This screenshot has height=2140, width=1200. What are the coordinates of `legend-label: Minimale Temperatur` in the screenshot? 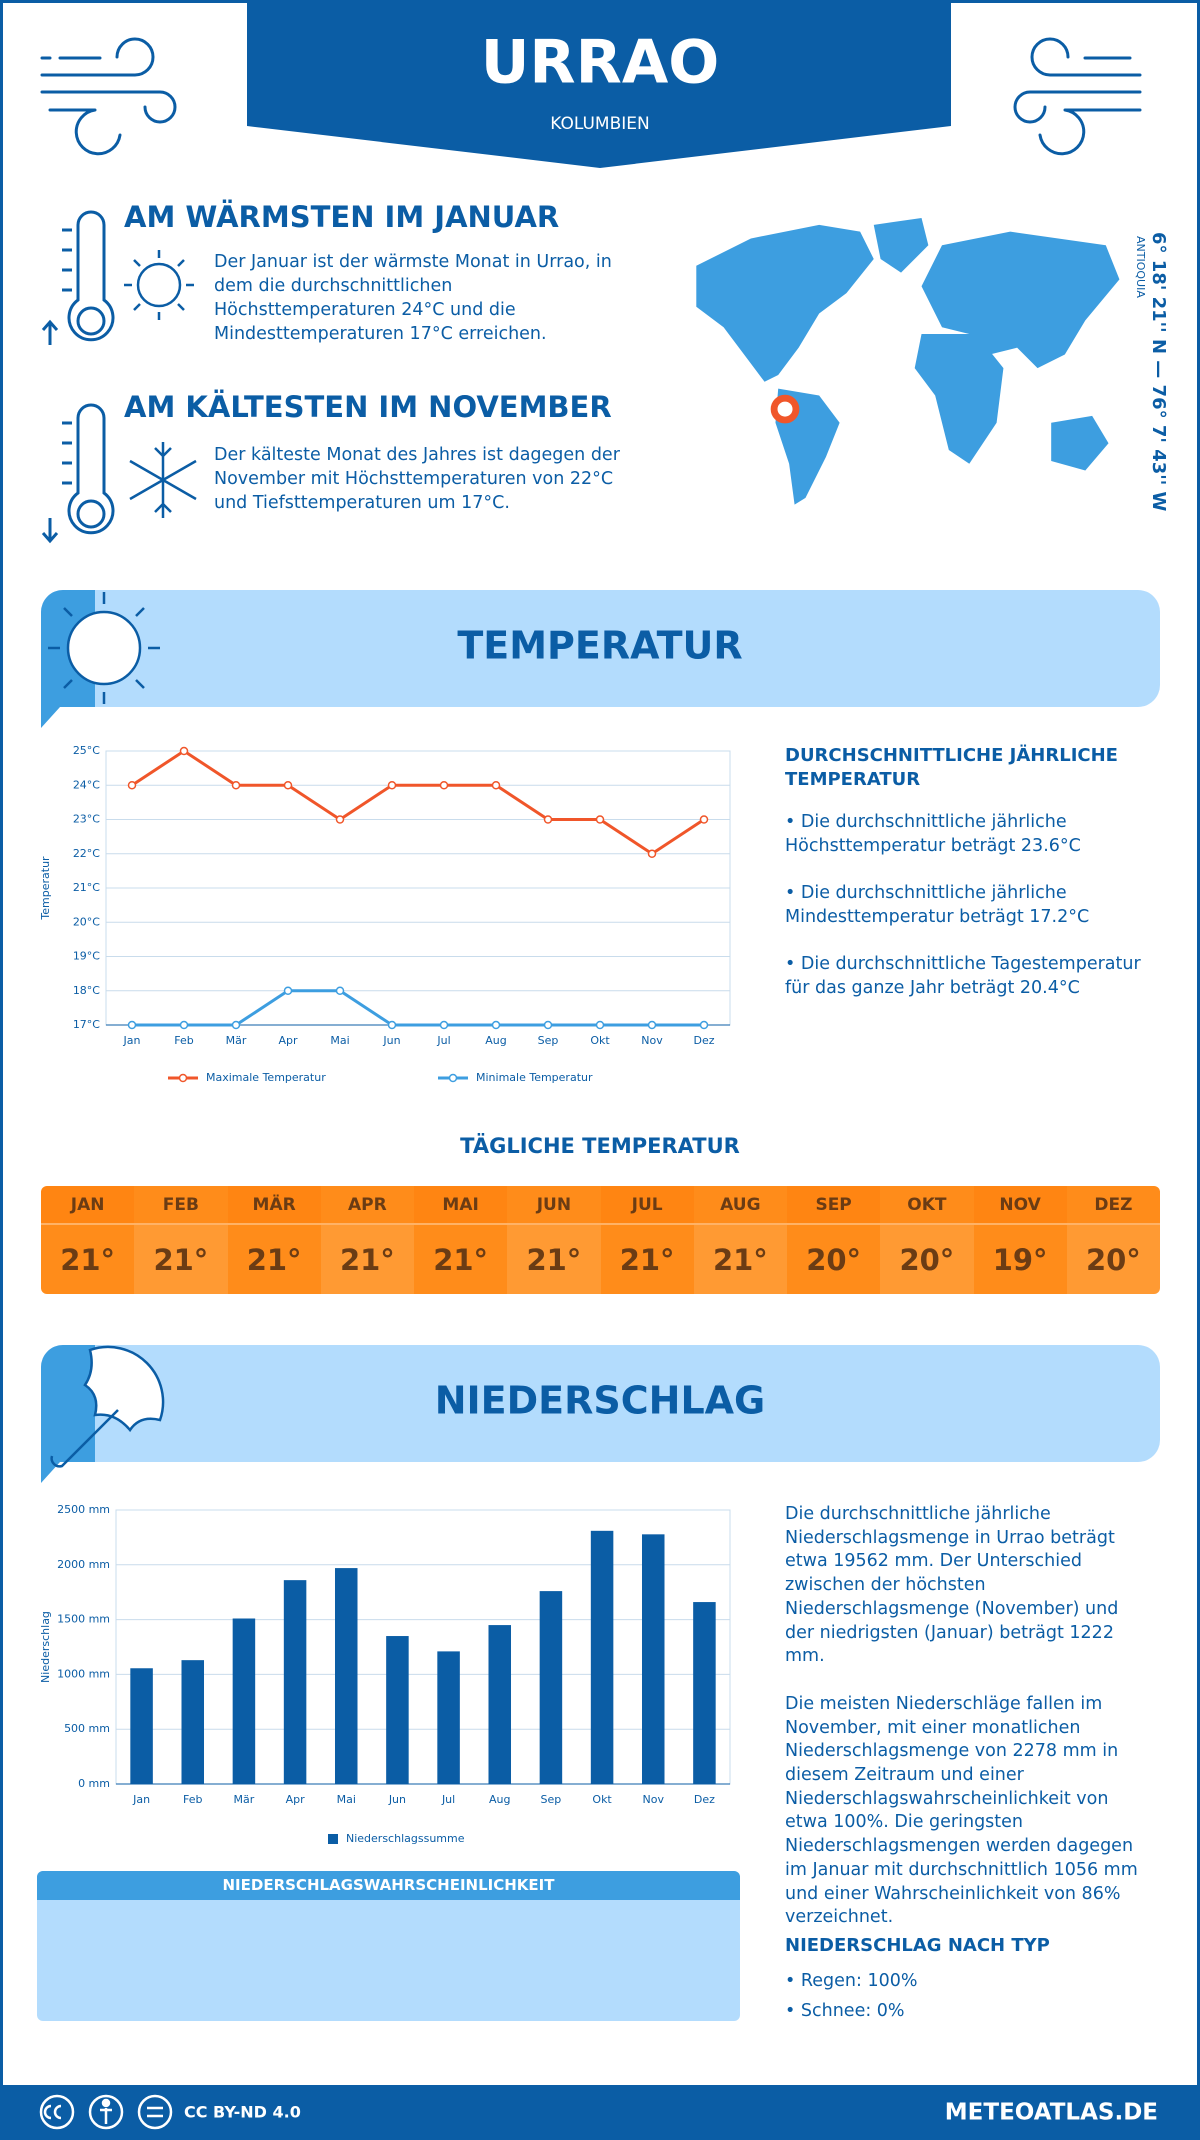 It's located at (534, 1077).